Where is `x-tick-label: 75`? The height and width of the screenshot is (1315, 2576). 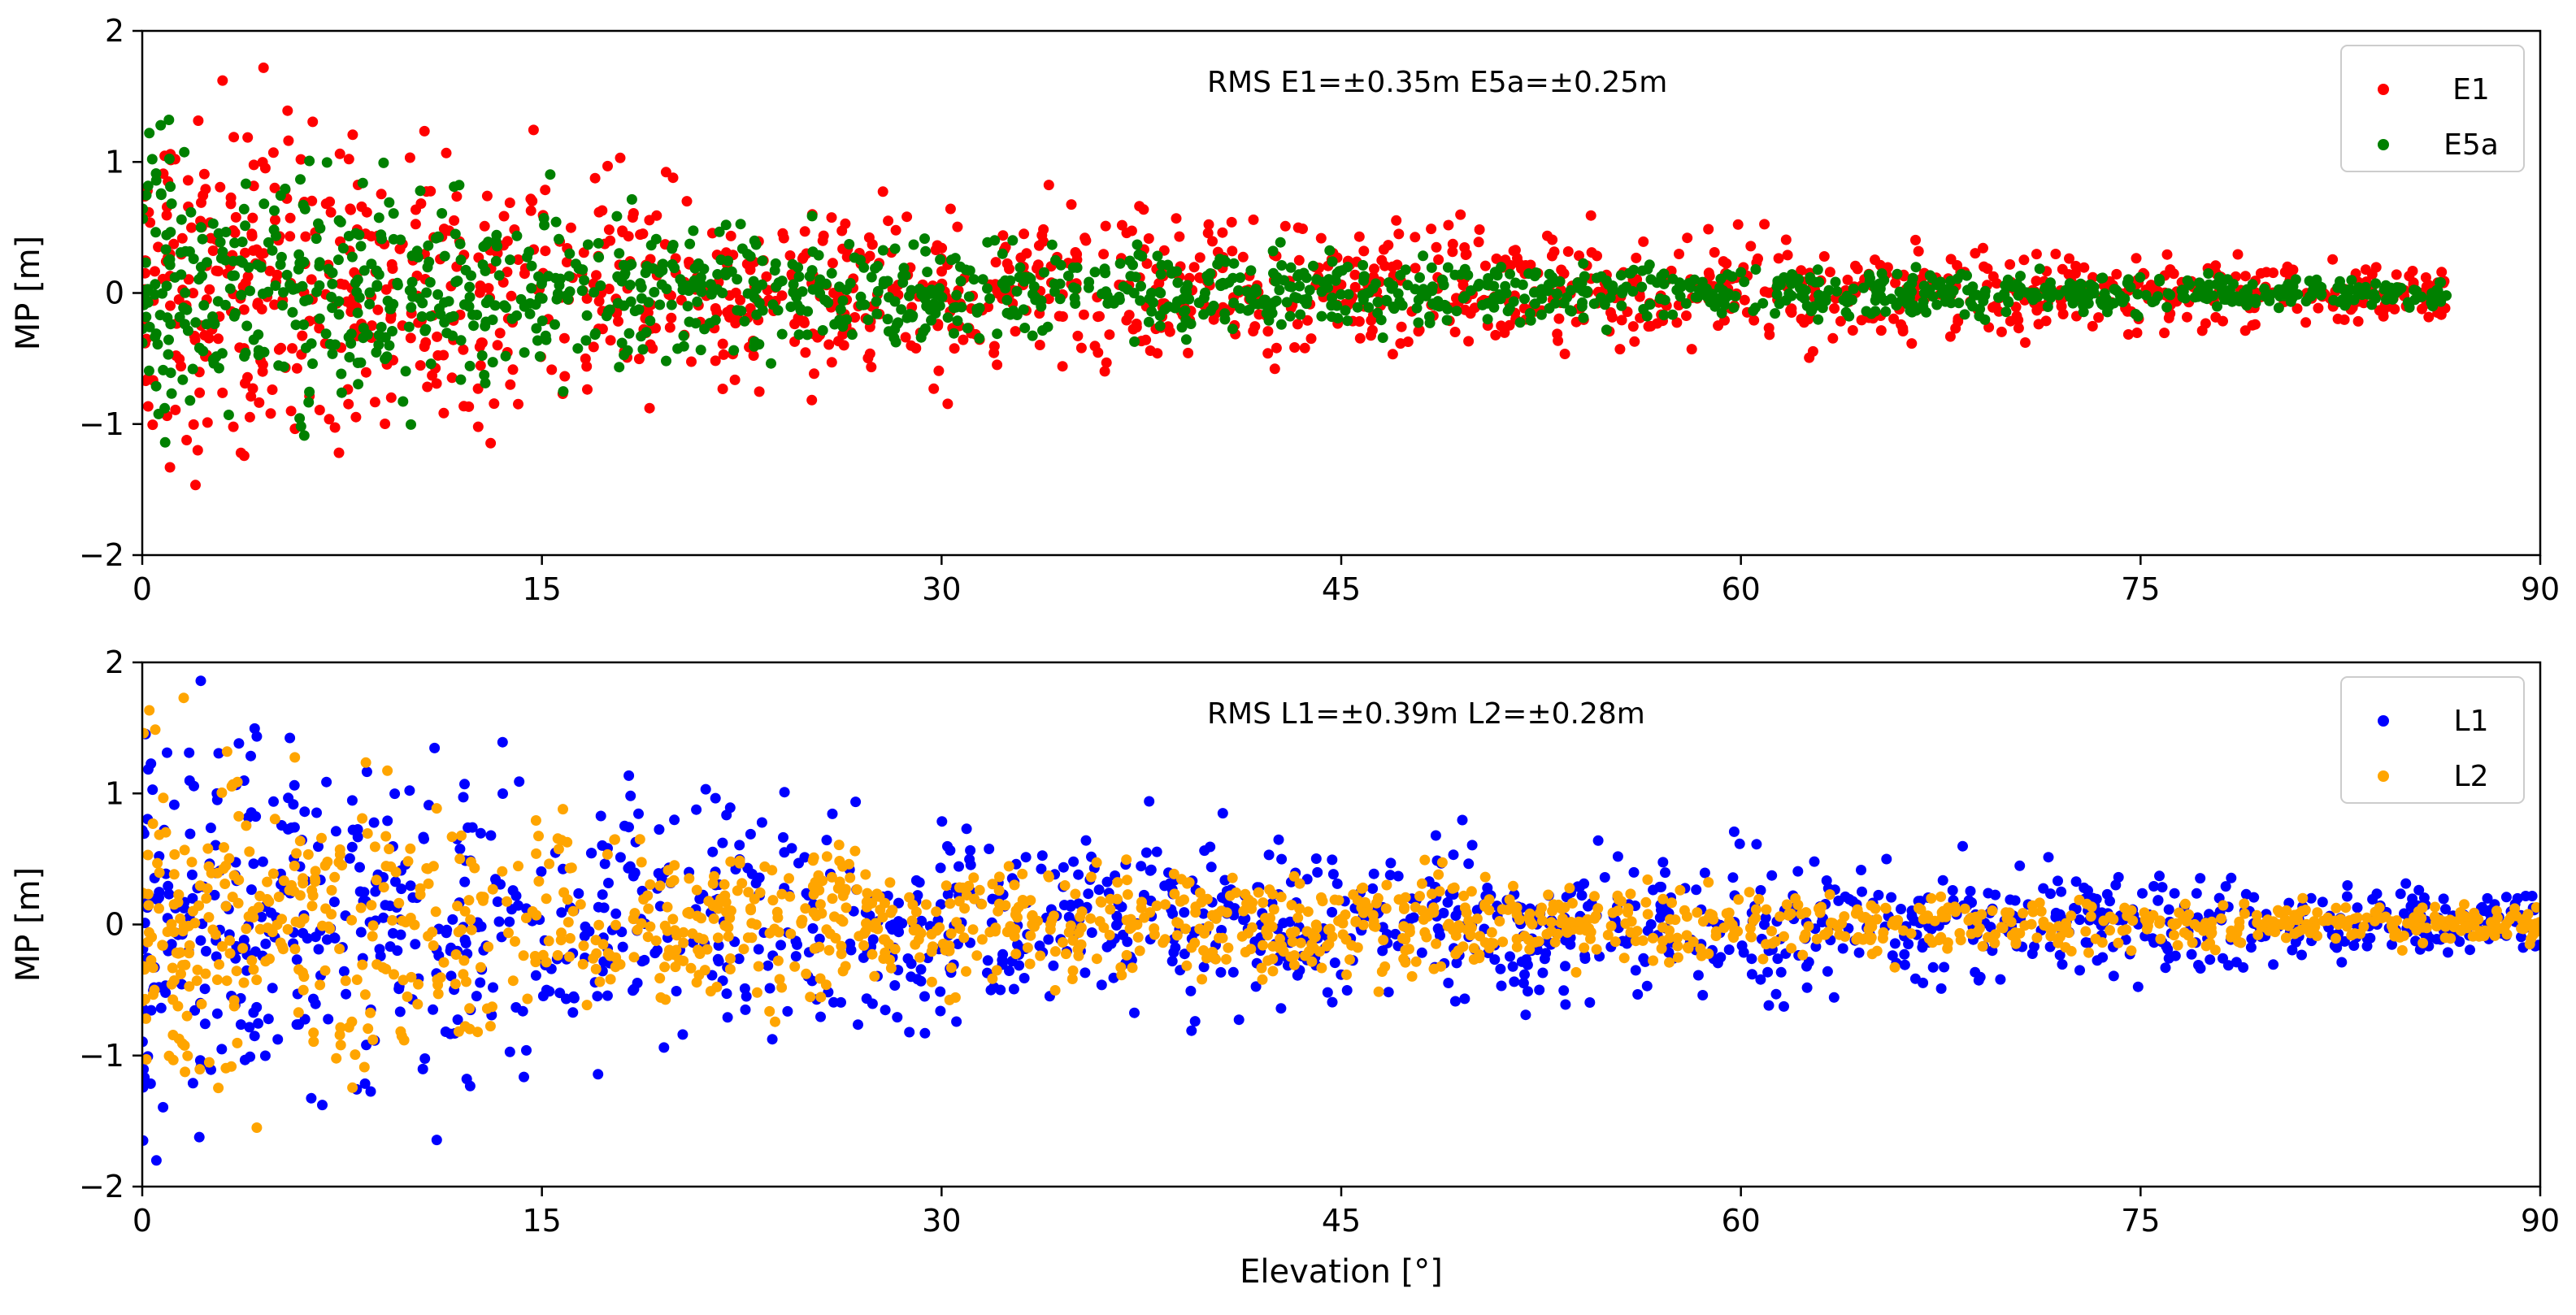 x-tick-label: 75 is located at coordinates (2140, 589).